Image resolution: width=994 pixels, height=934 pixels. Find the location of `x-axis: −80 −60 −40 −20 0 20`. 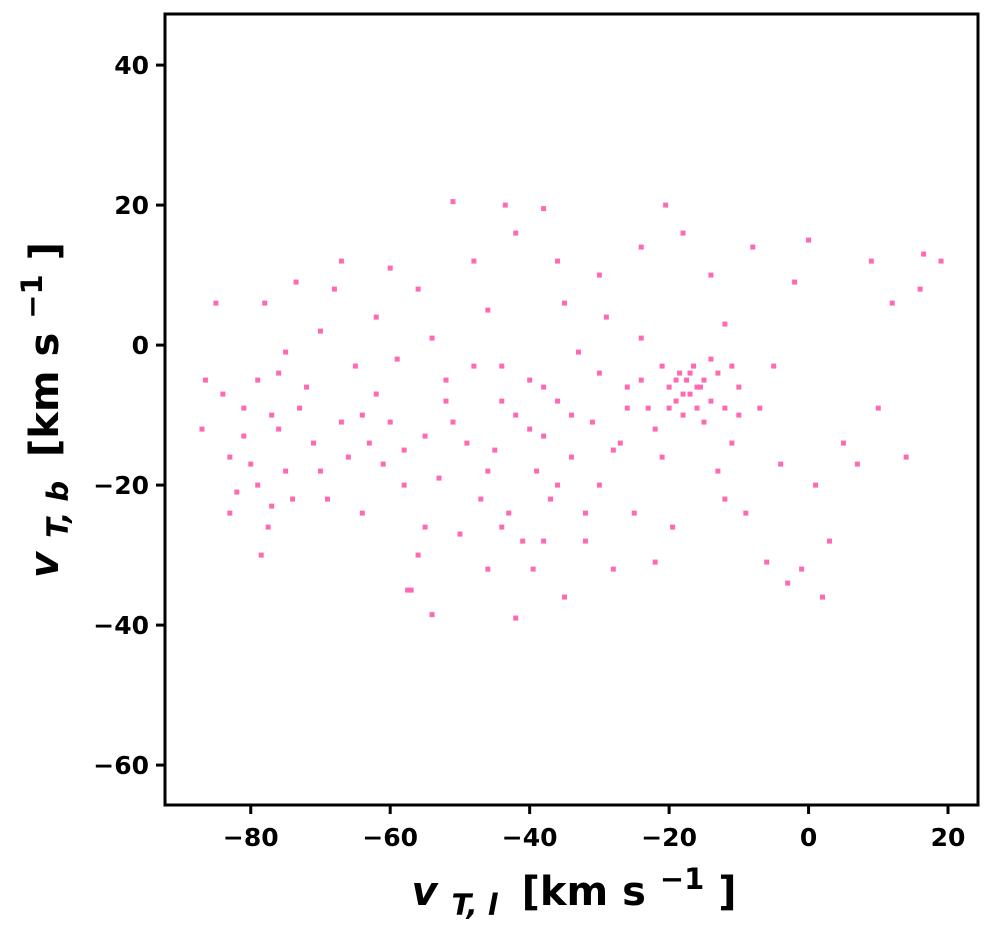

x-axis: −80 −60 −40 −20 0 20 is located at coordinates (594, 828).